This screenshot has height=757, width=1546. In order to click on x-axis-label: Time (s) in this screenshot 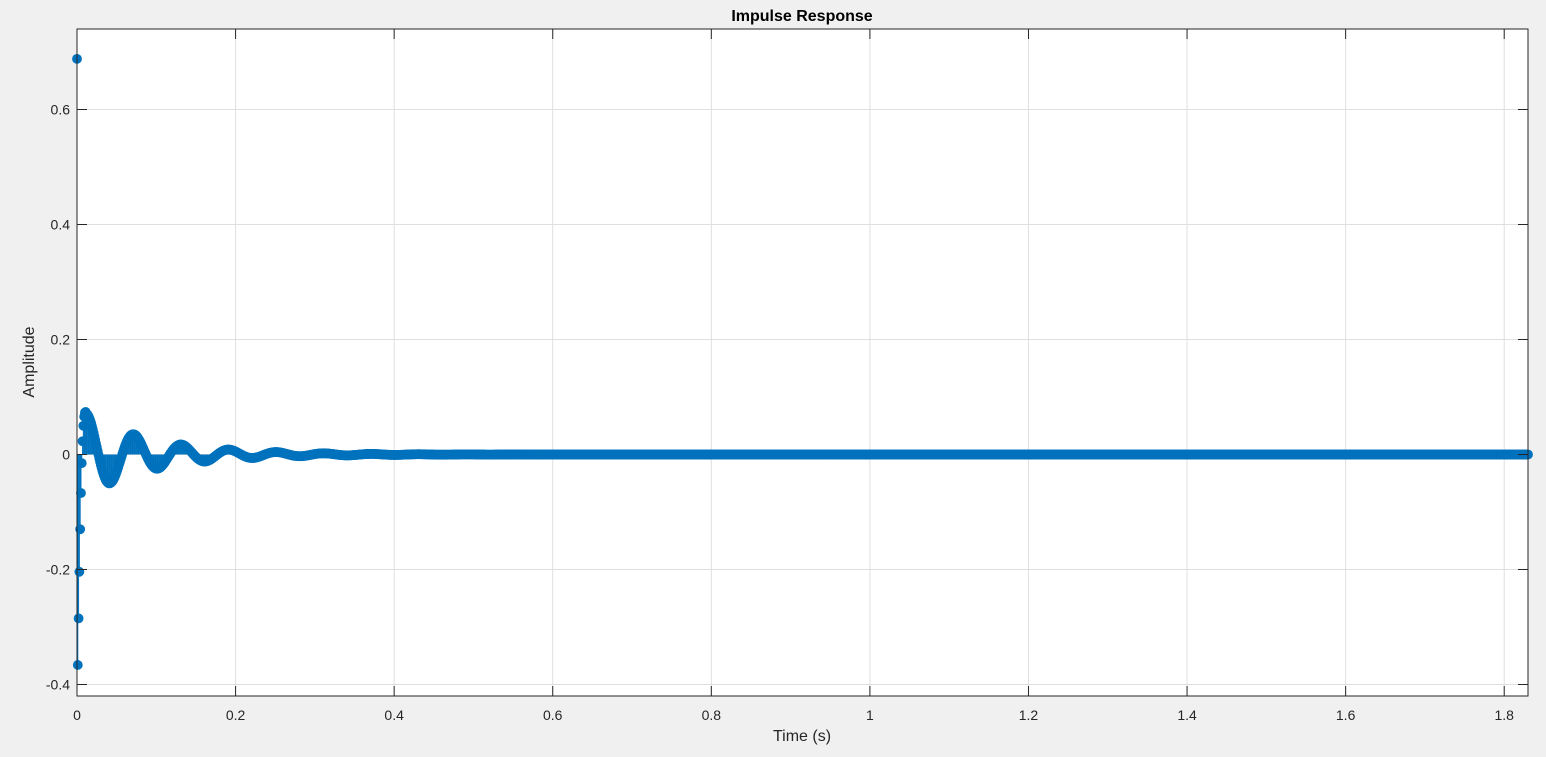, I will do `click(802, 736)`.